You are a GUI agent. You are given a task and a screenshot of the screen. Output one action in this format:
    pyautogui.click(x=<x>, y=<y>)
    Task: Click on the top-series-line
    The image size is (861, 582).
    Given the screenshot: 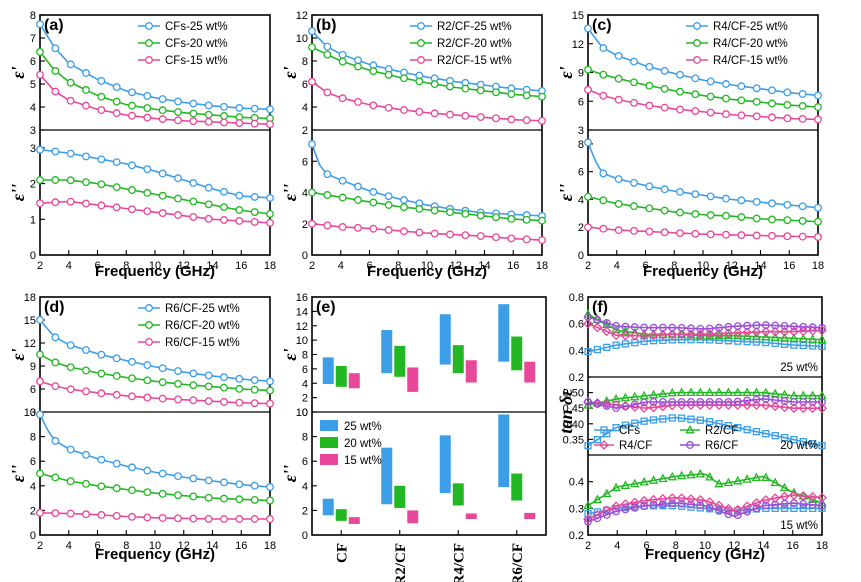 What is the action you would take?
    pyautogui.click(x=155, y=351)
    